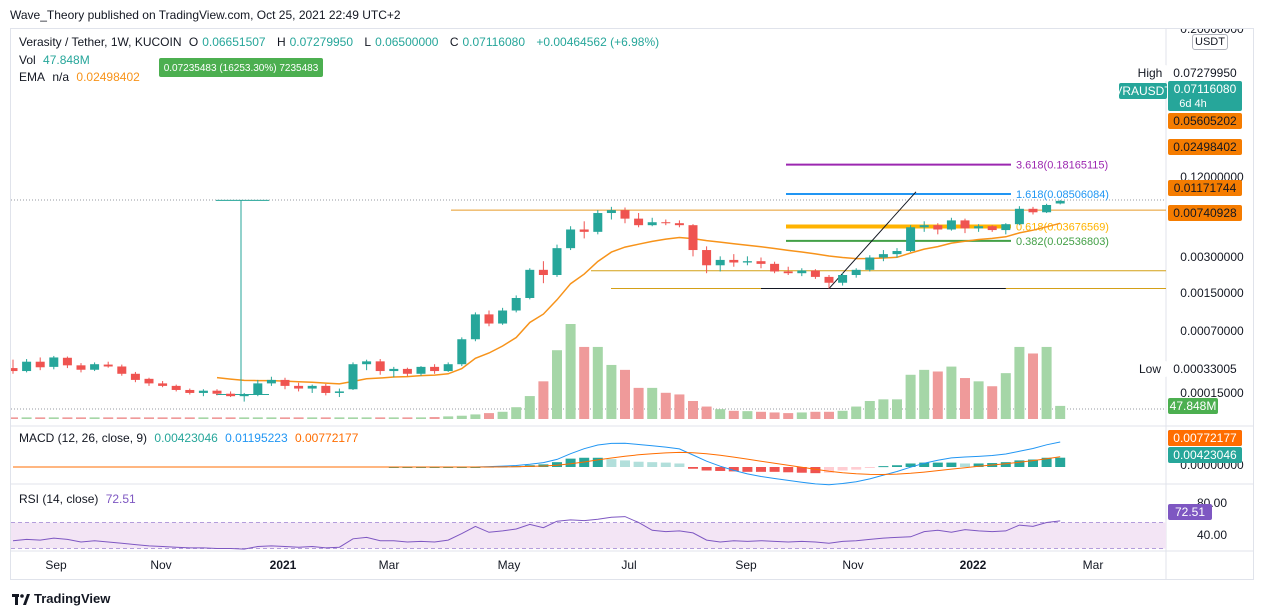 Image resolution: width=1264 pixels, height=615 pixels. I want to click on legend-symbol: Verasity / Tether, 1W, KUCOIN, so click(100, 42).